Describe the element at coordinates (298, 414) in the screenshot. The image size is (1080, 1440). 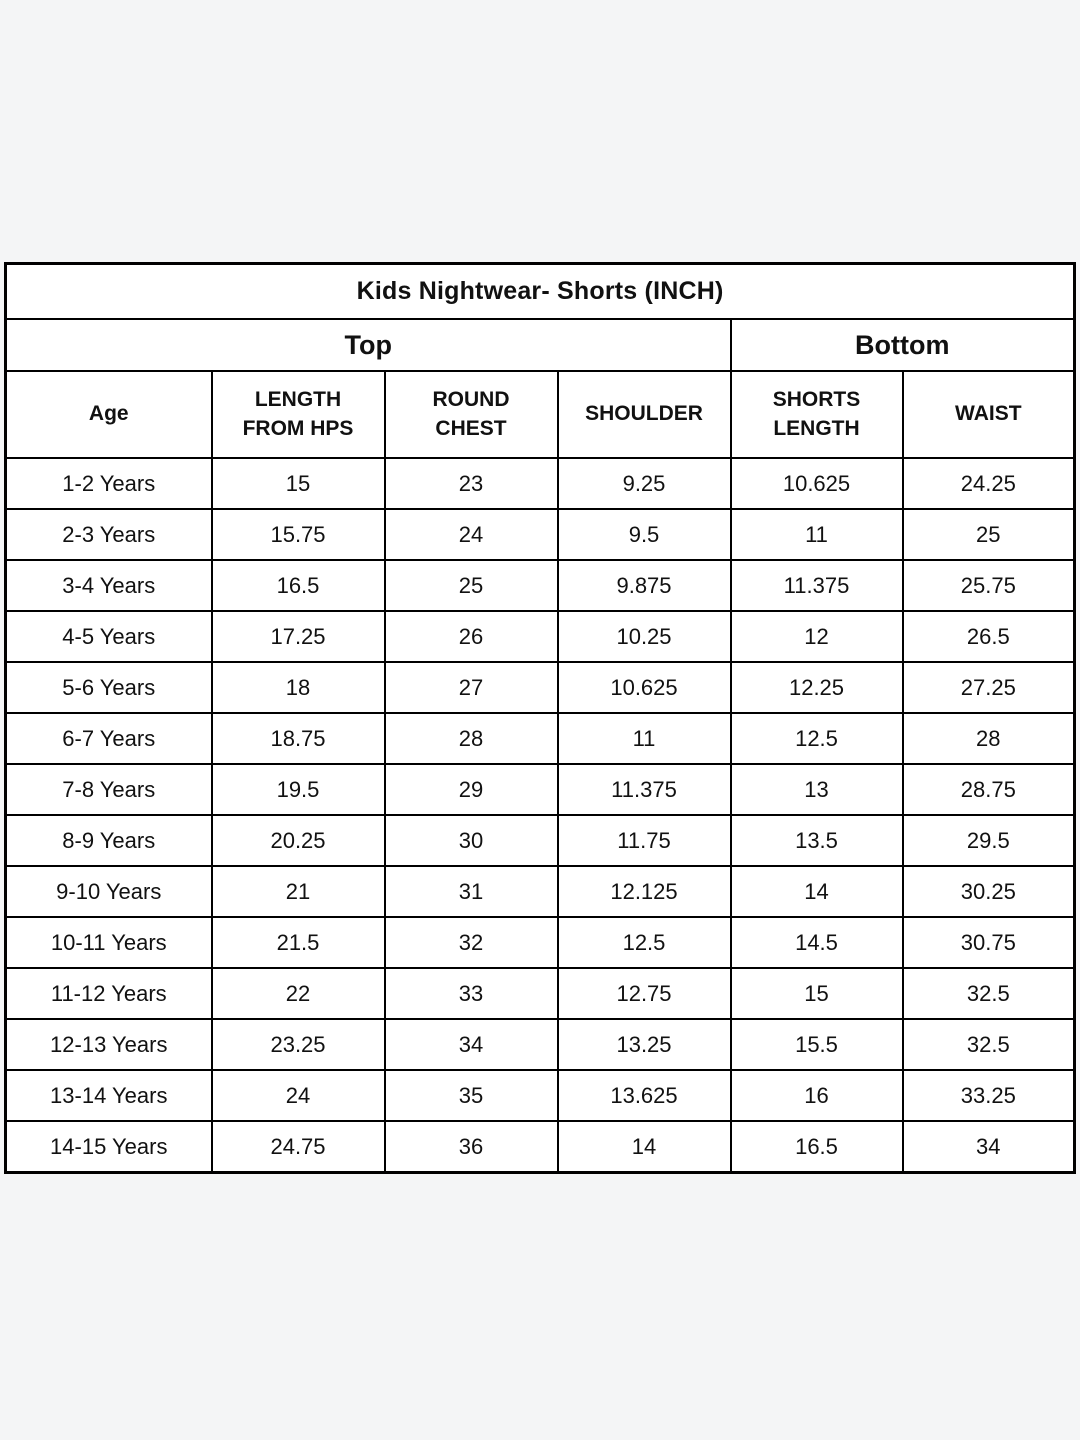
I see `column-header-length-from-hps: LENGTH FROM HPS` at that location.